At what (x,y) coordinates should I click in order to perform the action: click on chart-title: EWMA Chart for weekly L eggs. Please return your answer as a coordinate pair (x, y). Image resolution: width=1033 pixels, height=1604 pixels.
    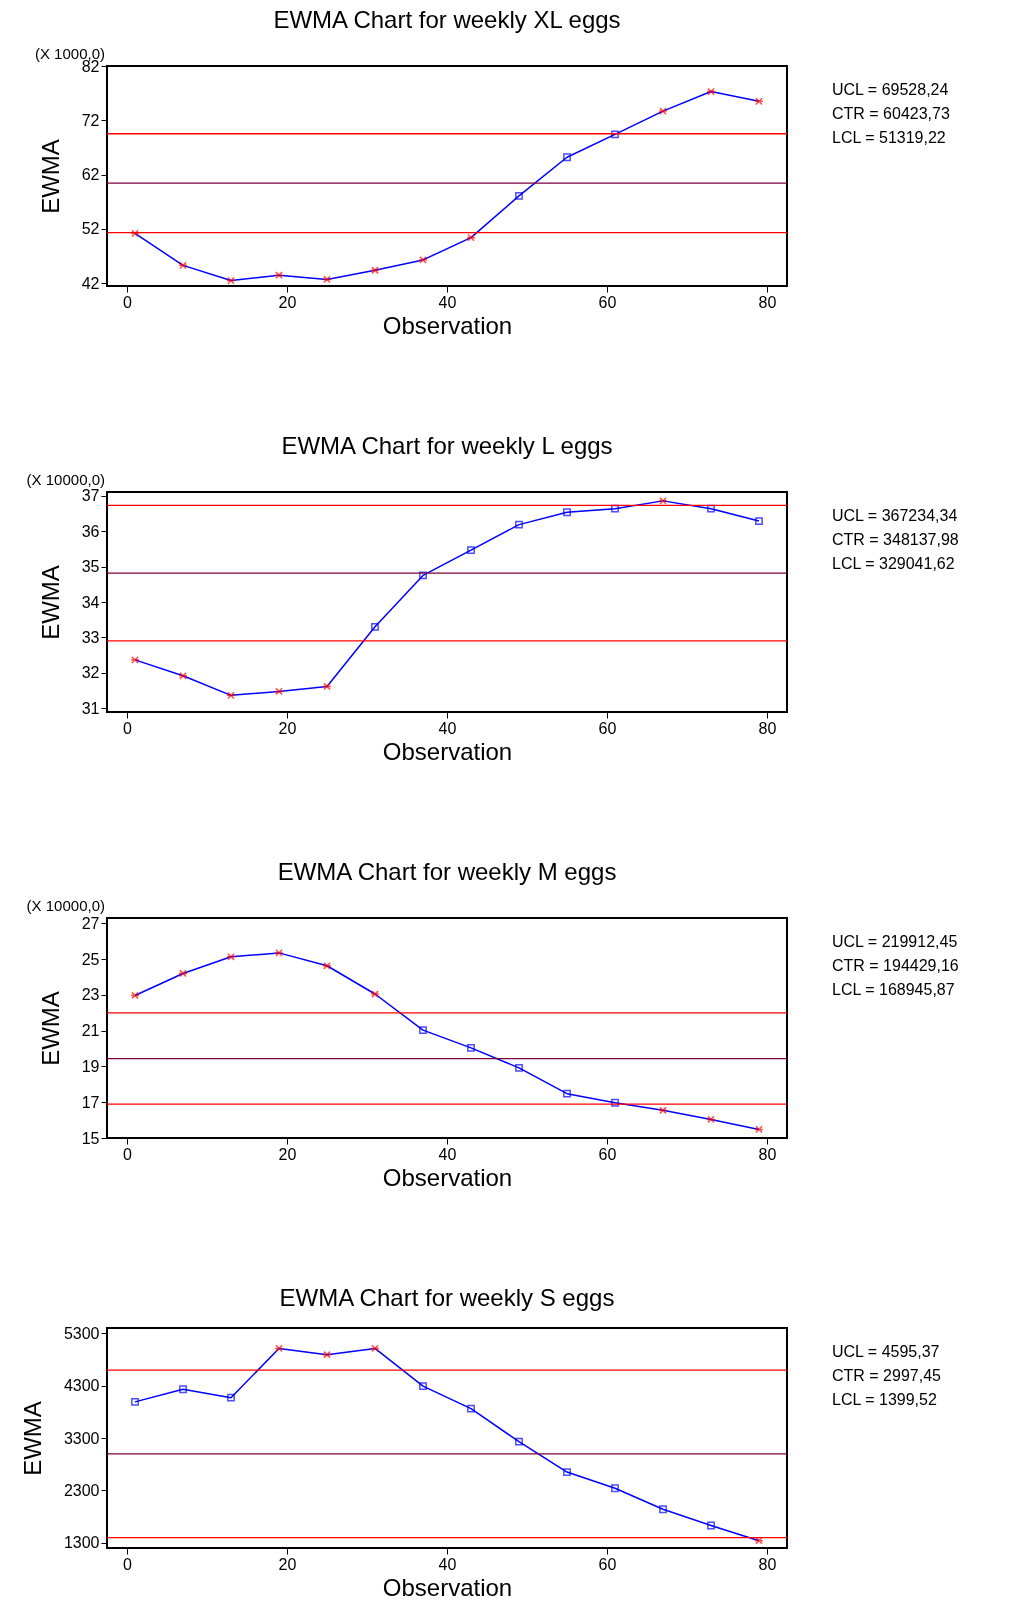
    Looking at the image, I should click on (447, 445).